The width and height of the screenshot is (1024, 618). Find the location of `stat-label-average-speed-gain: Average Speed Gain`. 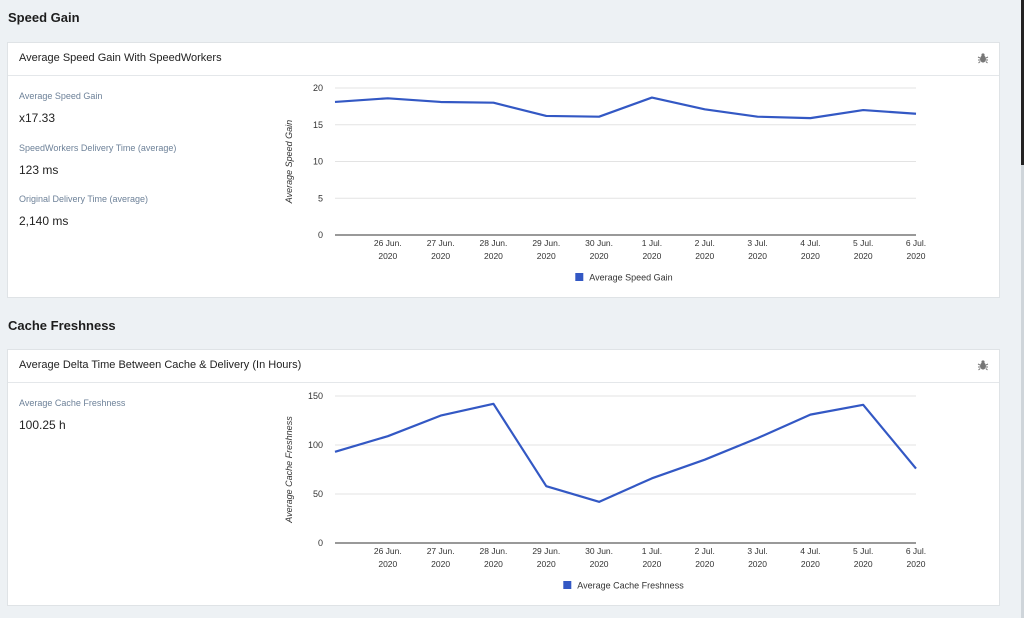

stat-label-average-speed-gain: Average Speed Gain is located at coordinates (61, 96).